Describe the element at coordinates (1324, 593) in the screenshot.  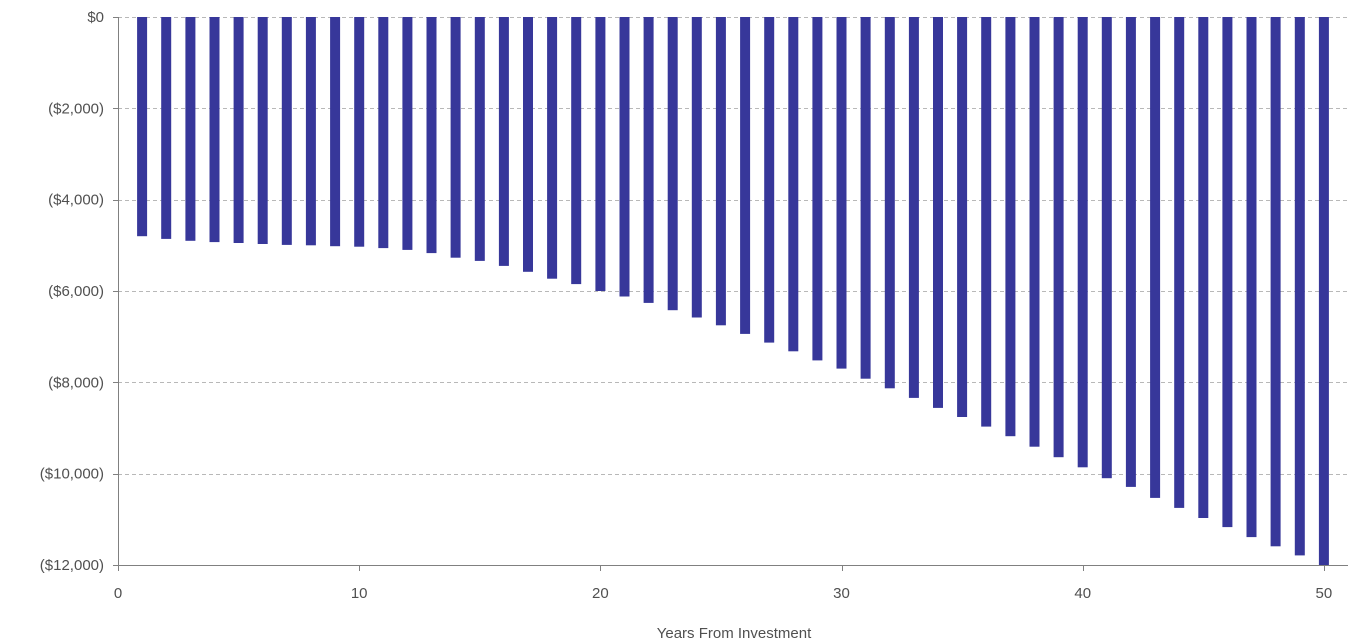
I see `x-tick-label: 50` at that location.